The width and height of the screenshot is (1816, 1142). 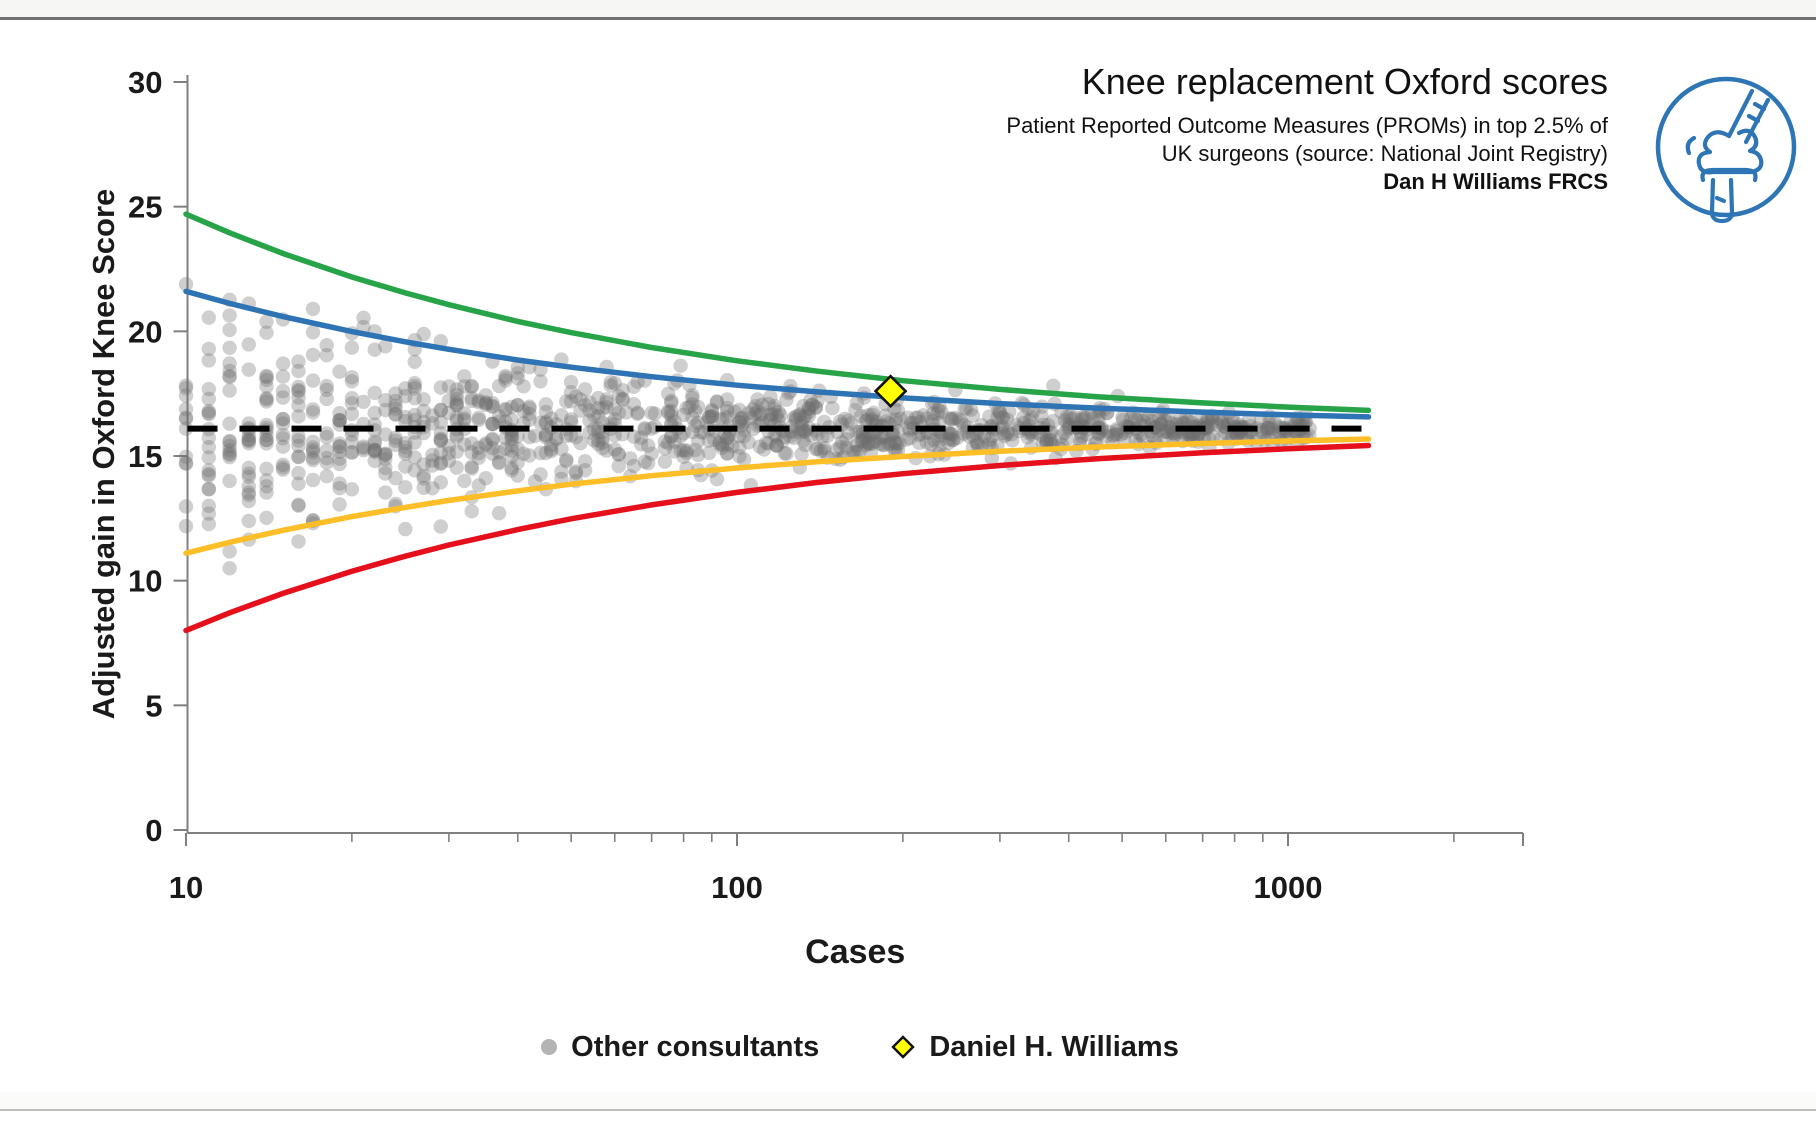 What do you see at coordinates (153, 705) in the screenshot?
I see `y-axis-tick-label: 5` at bounding box center [153, 705].